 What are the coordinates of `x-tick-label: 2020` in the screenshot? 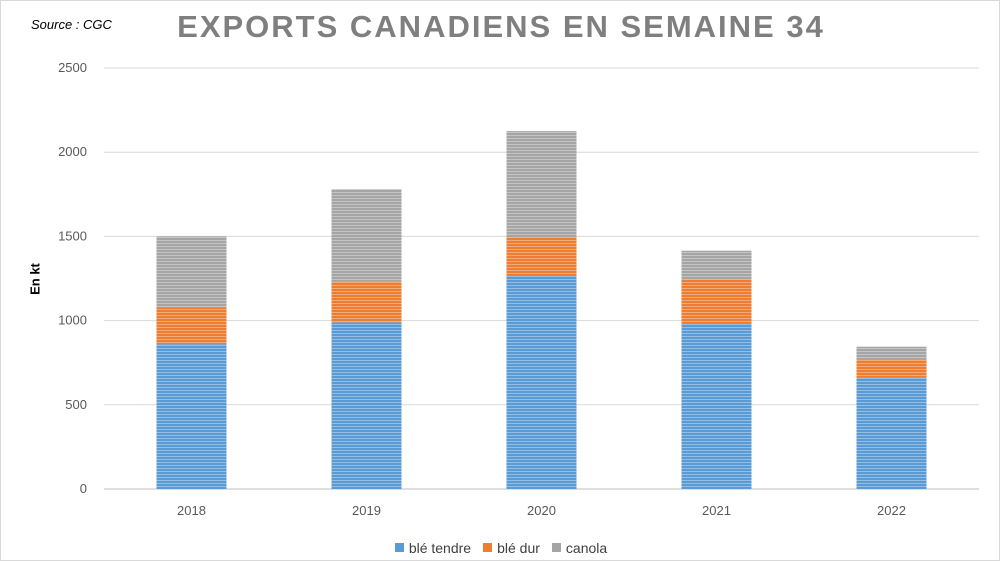 It's located at (541, 510).